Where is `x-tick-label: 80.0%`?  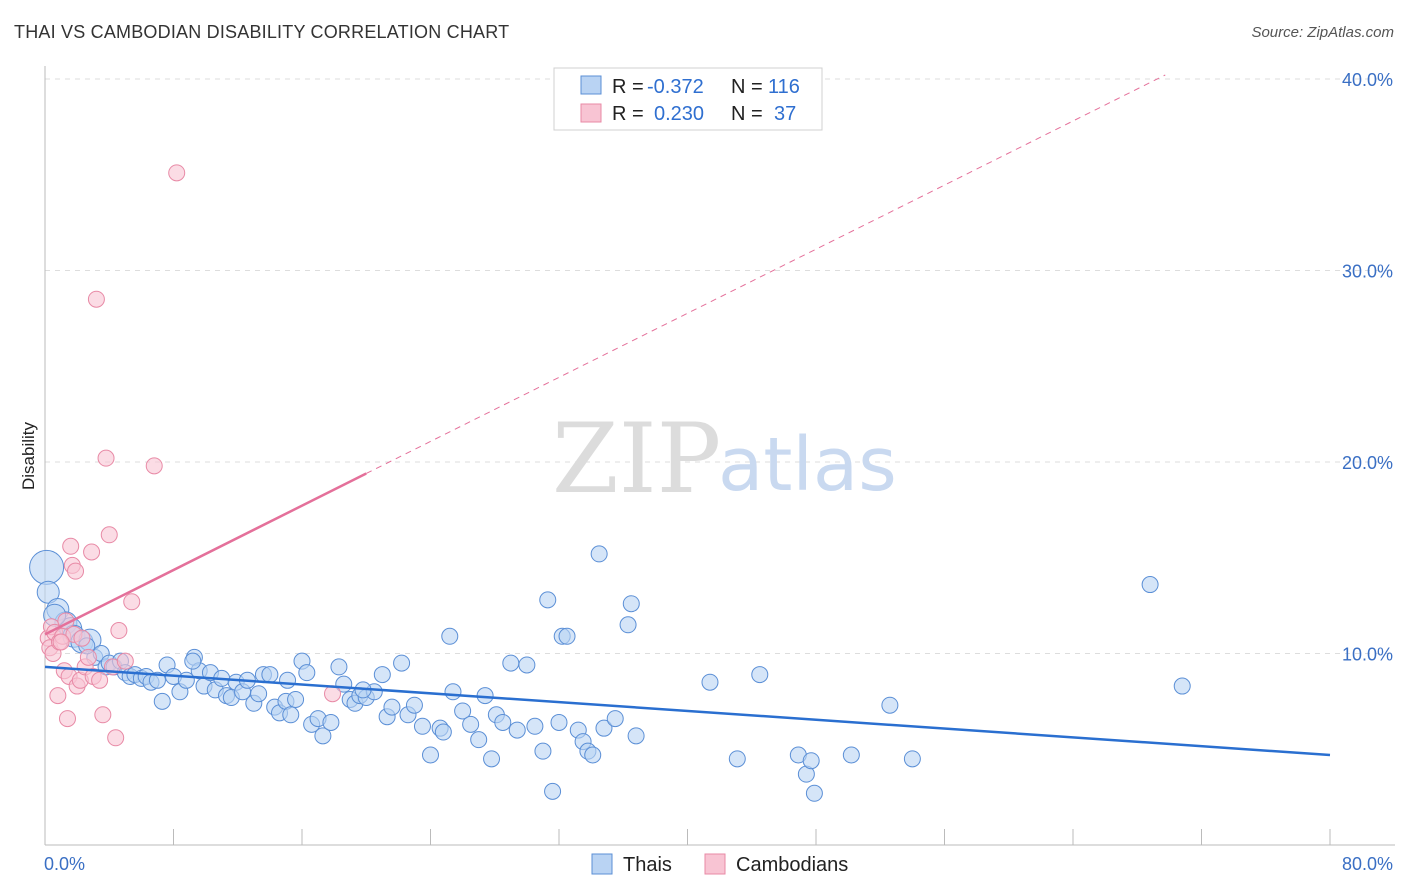
x-tick-label: 80.0% is located at coordinates (1367, 864).